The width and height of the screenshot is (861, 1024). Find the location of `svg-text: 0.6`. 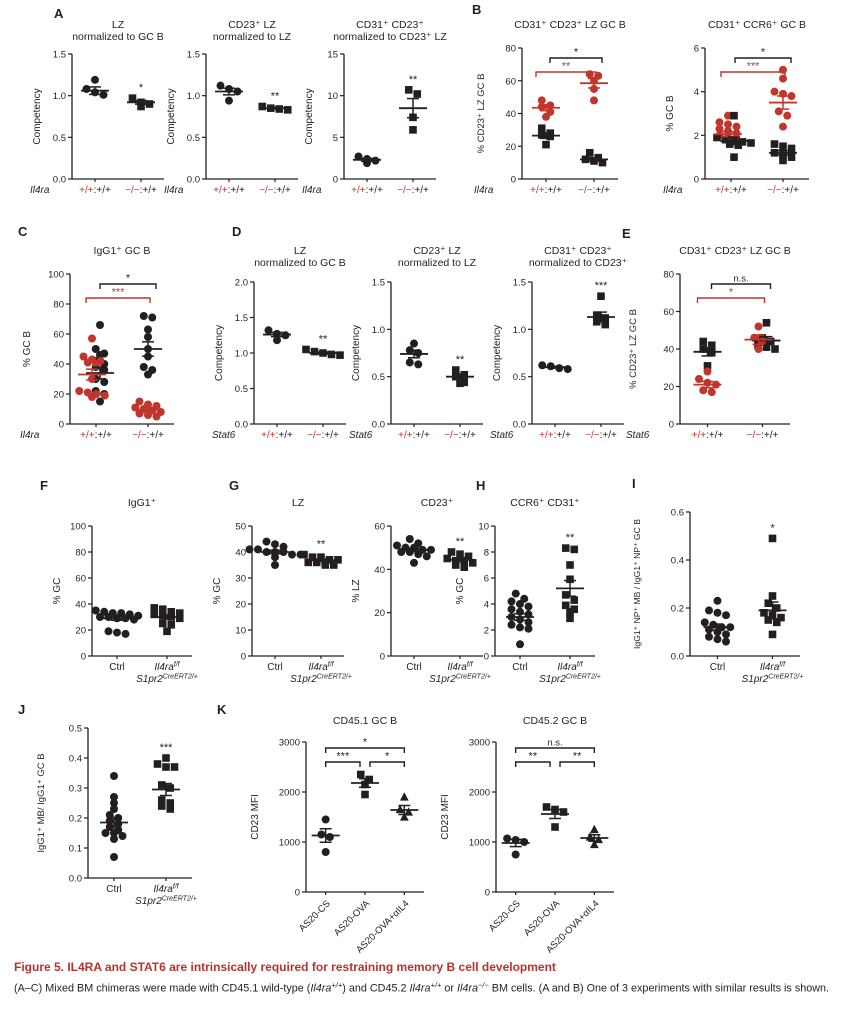

svg-text: 0.6 is located at coordinates (677, 513).